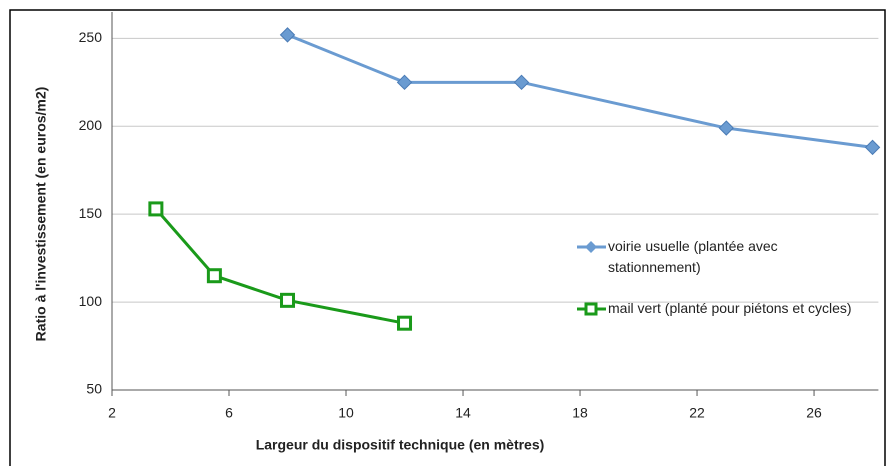 The image size is (889, 466). Describe the element at coordinates (346, 413) in the screenshot. I see `x-tick-label: 10` at that location.